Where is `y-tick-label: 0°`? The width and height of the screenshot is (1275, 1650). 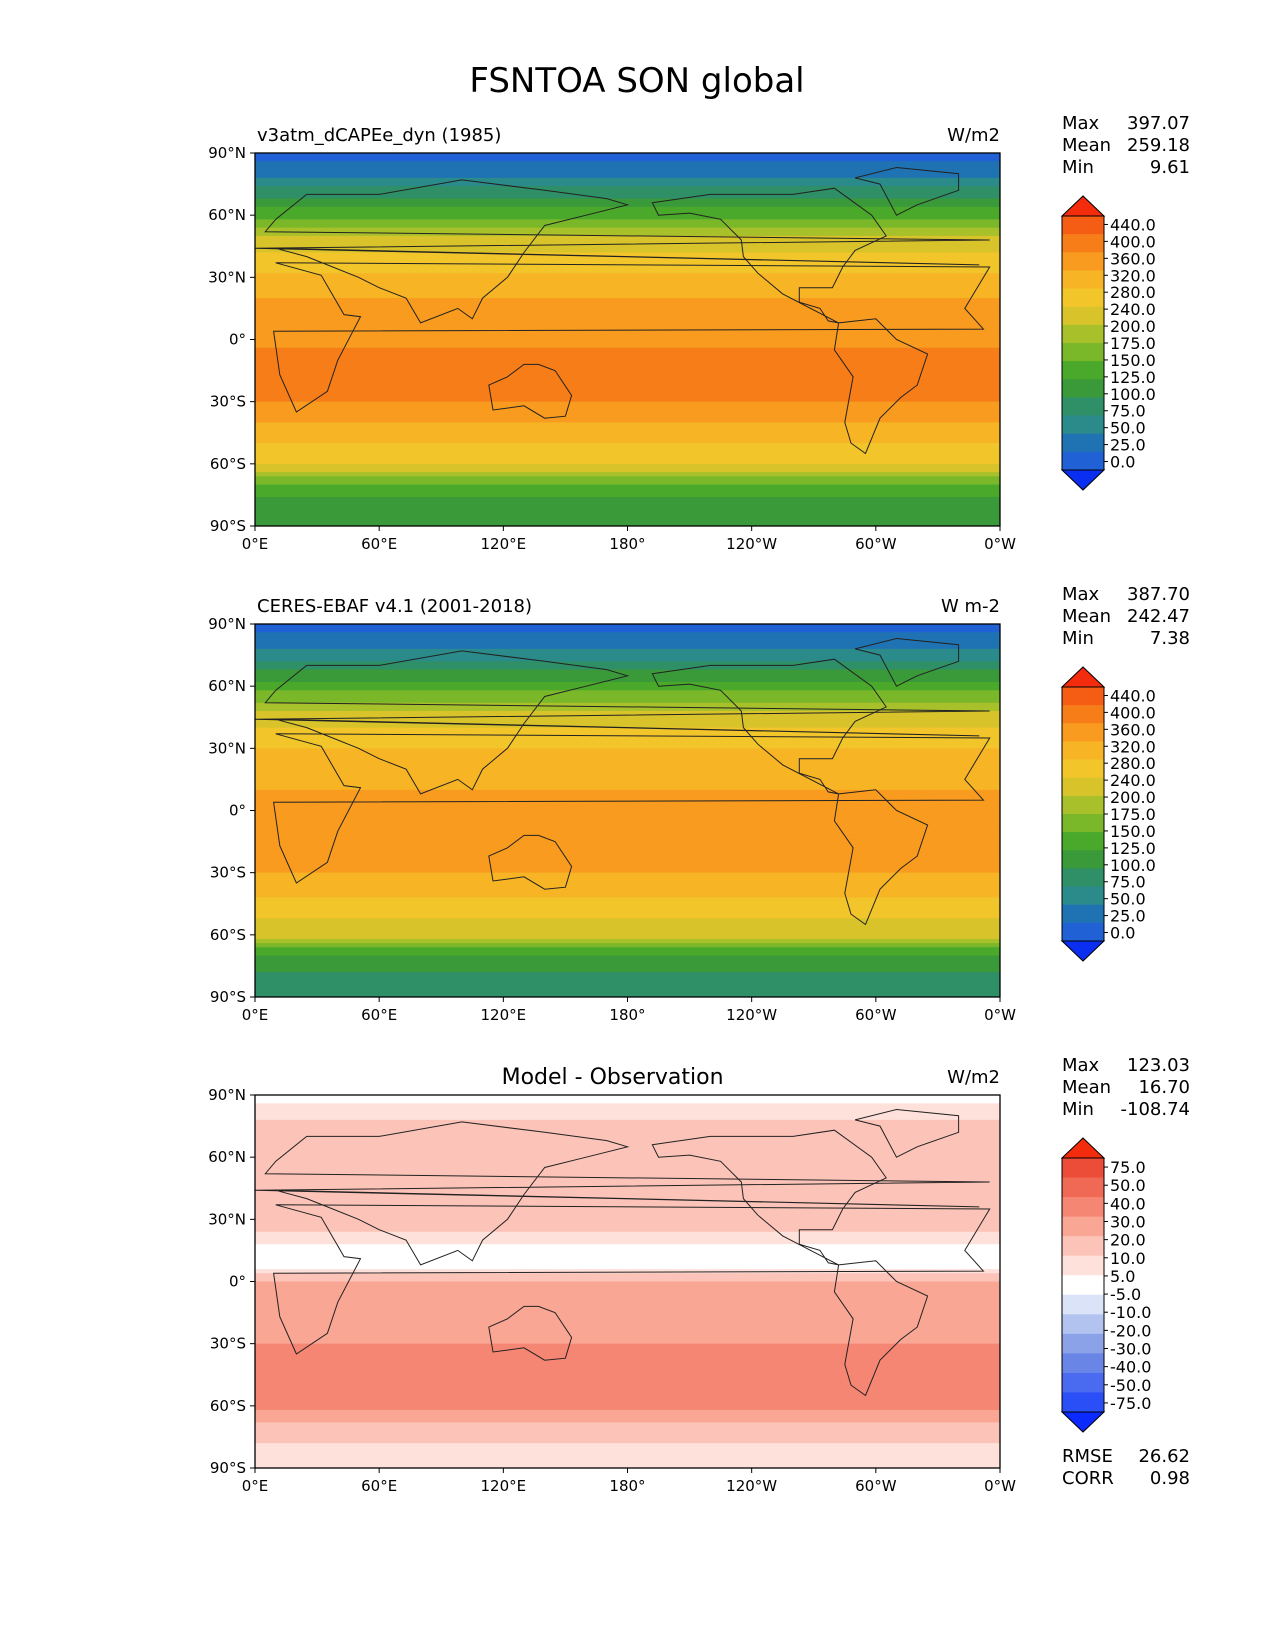 y-tick-label: 0° is located at coordinates (237, 811).